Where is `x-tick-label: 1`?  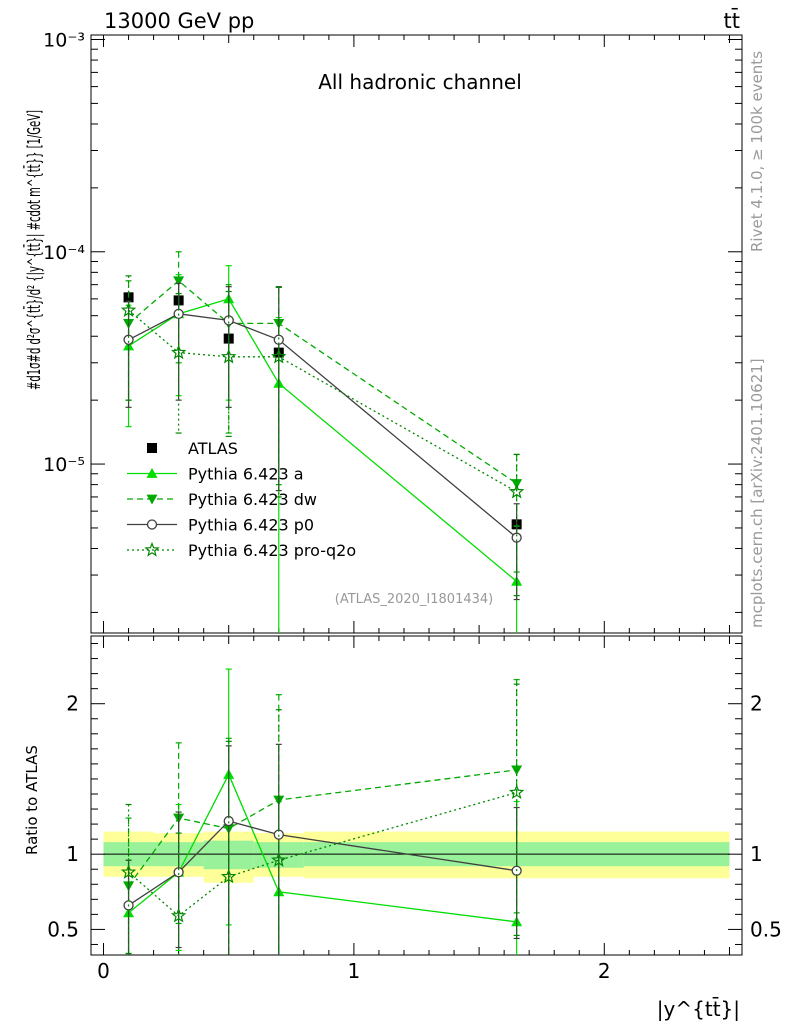
x-tick-label: 1 is located at coordinates (354, 971).